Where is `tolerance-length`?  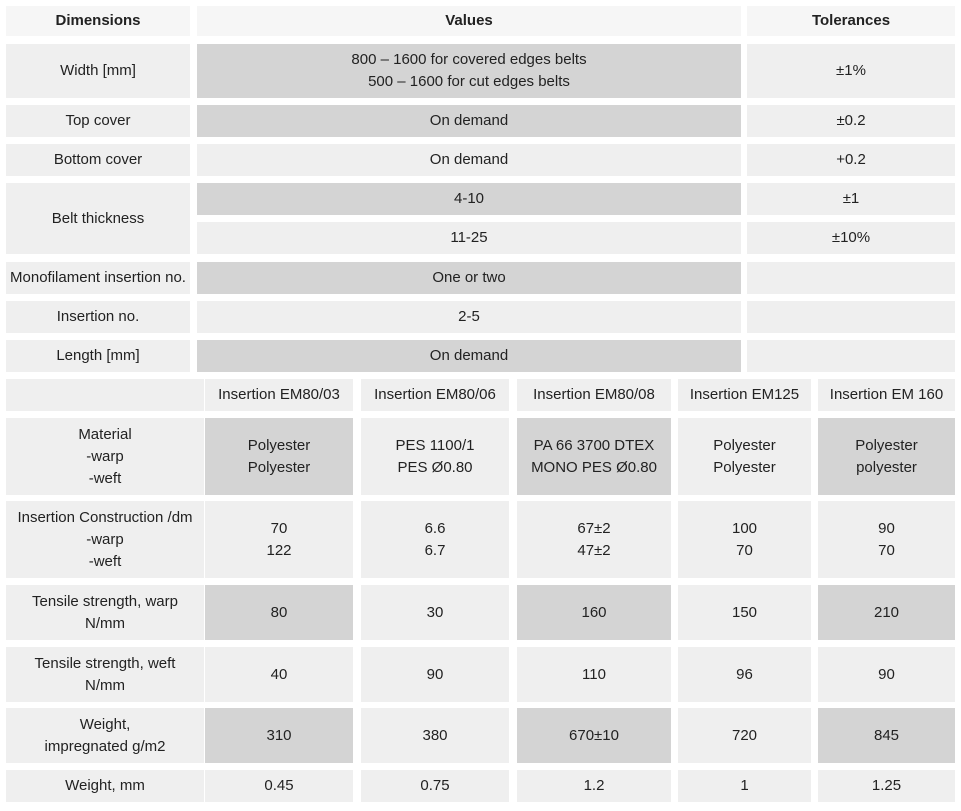 tolerance-length is located at coordinates (851, 356).